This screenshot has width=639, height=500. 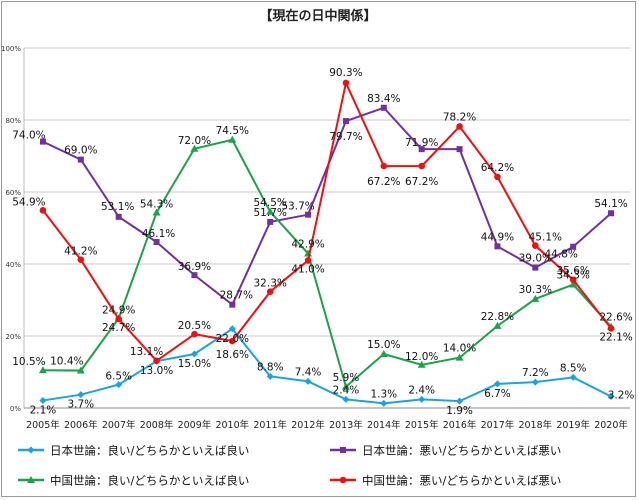 I want to click on y-tick-label: 60%, so click(x=13, y=193).